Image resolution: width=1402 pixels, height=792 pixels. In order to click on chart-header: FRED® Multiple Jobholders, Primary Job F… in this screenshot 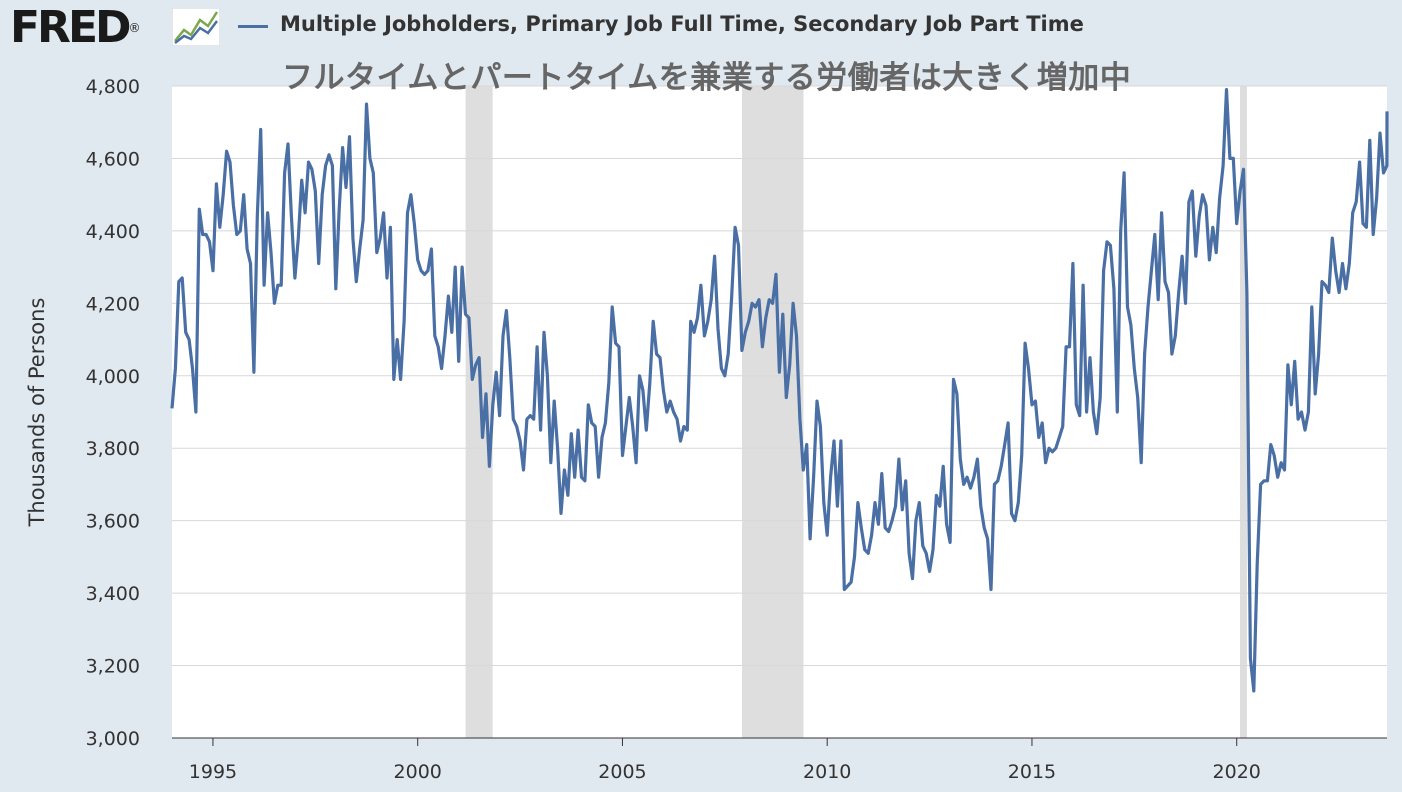, I will do `click(701, 30)`.